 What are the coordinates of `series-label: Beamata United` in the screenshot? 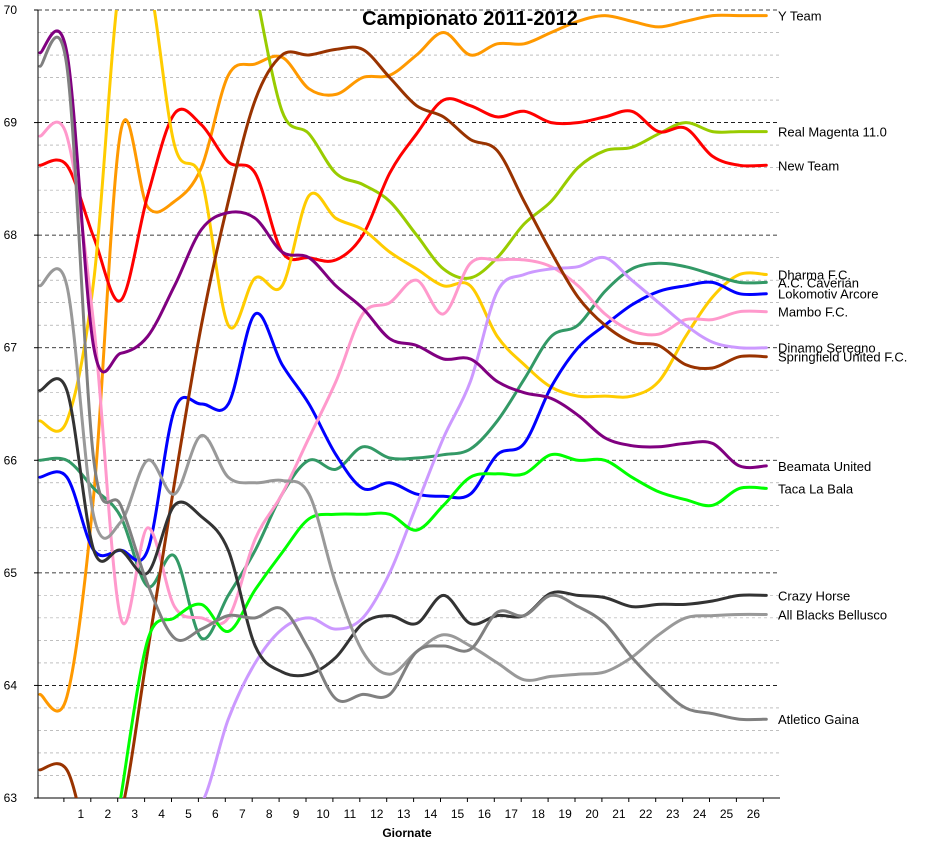 It's located at (824, 466).